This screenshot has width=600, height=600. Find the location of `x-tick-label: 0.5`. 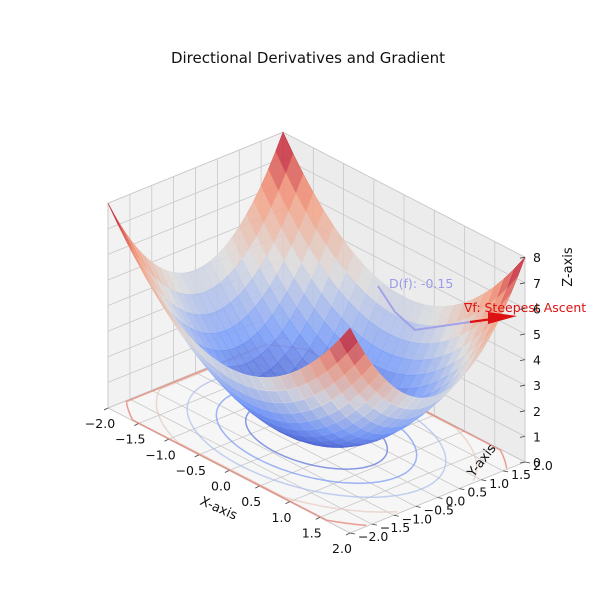

x-tick-label: 0.5 is located at coordinates (251, 501).